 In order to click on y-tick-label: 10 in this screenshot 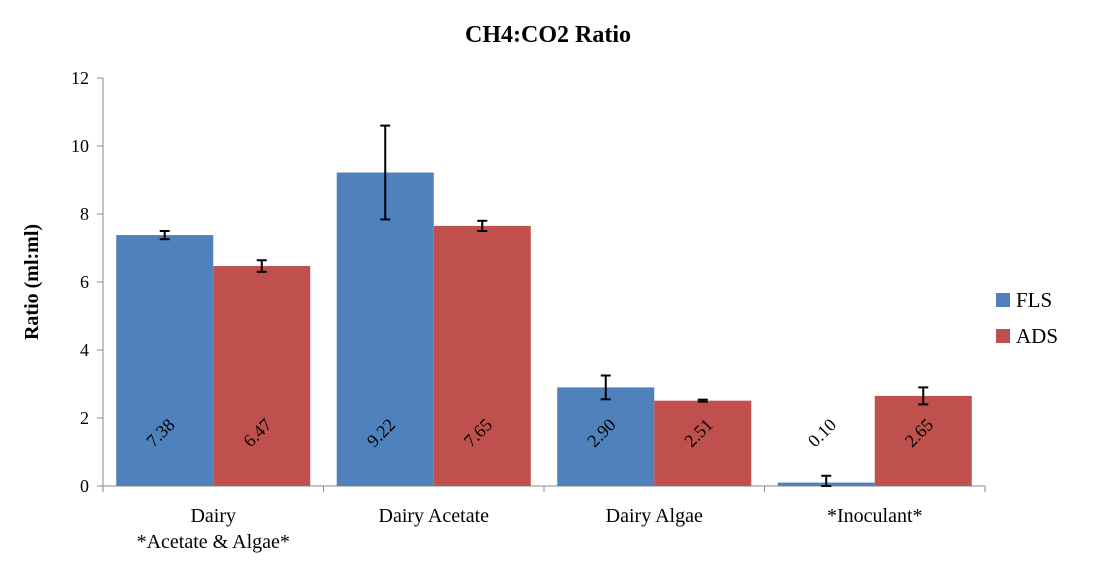, I will do `click(80, 146)`.